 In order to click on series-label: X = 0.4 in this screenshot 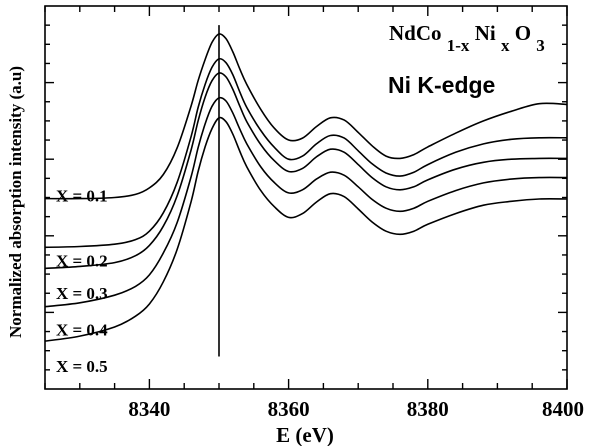, I will do `click(82, 329)`.